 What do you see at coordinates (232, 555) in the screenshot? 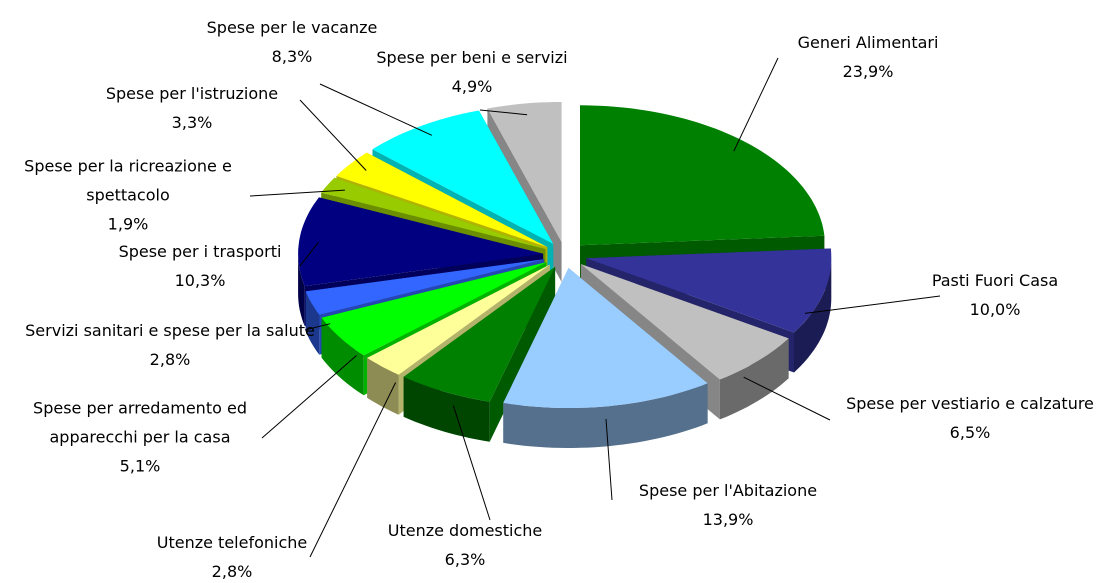
I see `slice-label: Utenze telefoniche 2,8%` at bounding box center [232, 555].